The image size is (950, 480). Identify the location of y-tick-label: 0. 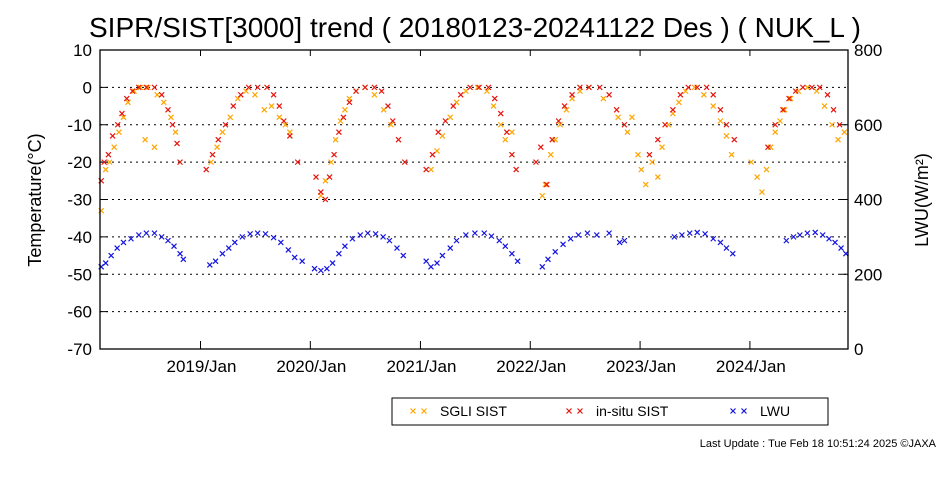
(87, 87).